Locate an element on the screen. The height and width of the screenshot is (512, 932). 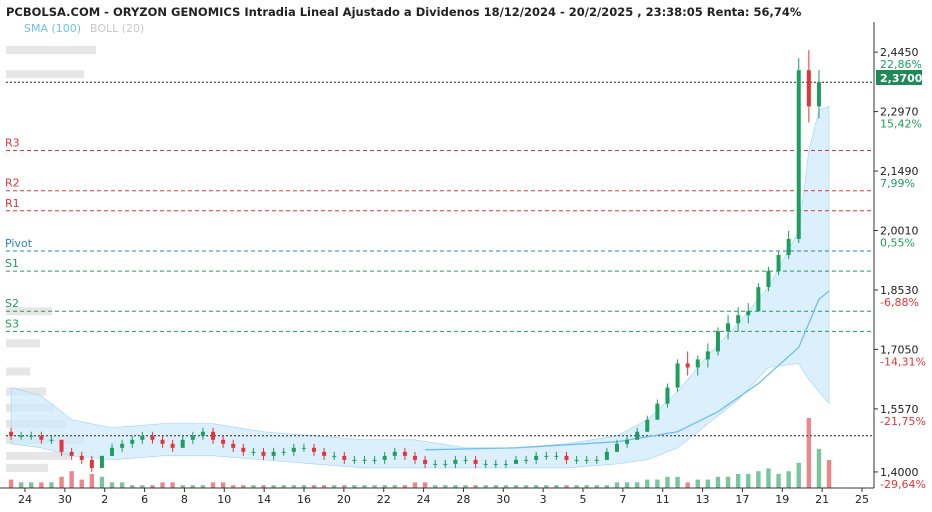
current-price-badge-bg is located at coordinates (899, 77).